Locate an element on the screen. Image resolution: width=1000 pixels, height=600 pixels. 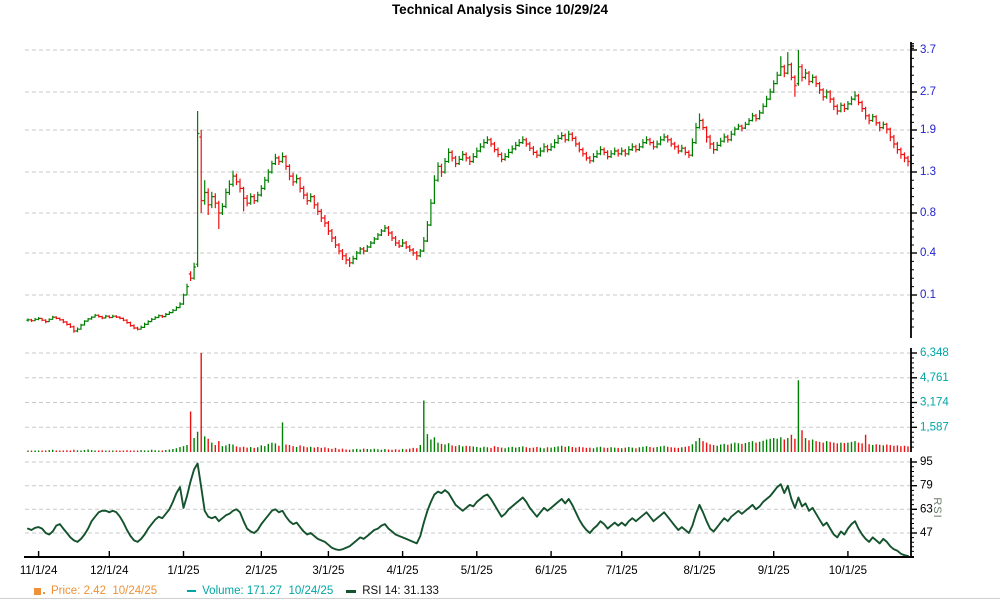
legend-item-volume: Volume: 171.27 10/24/25 is located at coordinates (260, 591).